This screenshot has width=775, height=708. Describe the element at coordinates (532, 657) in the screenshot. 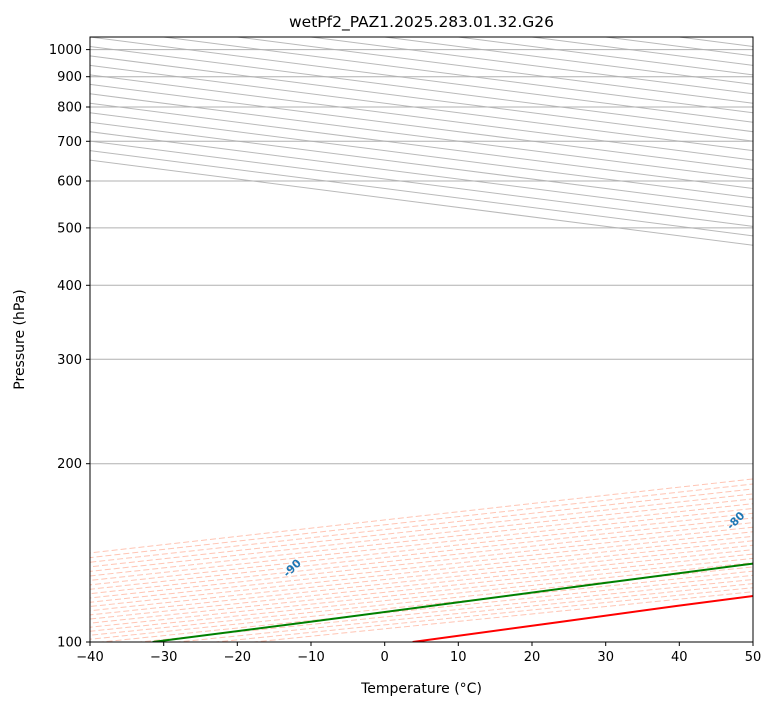

I see `x-tick-label: 20` at that location.